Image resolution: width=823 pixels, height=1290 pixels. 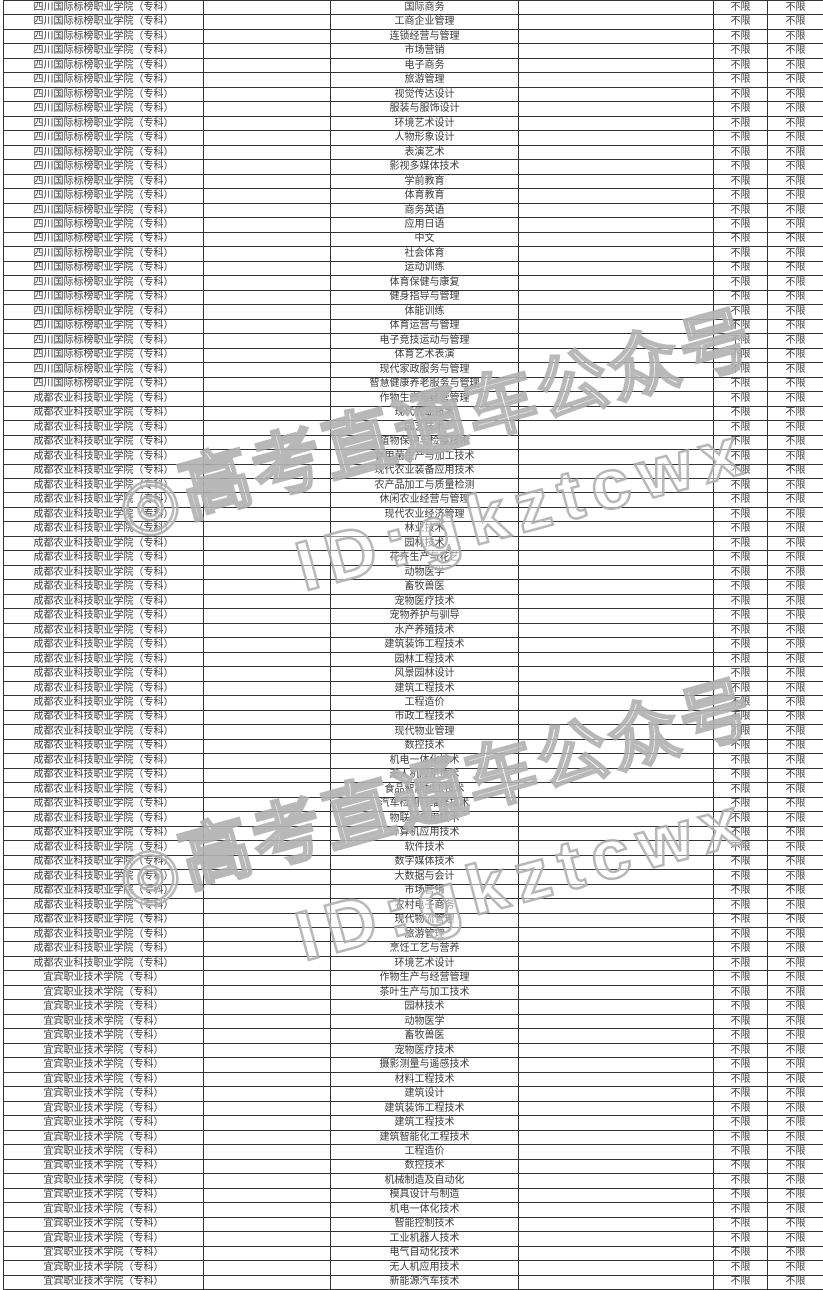 What do you see at coordinates (413, 718) in the screenshot?
I see `table-row: 成都农业科技职业学院（专科） 市政工程技术 不限 不限` at bounding box center [413, 718].